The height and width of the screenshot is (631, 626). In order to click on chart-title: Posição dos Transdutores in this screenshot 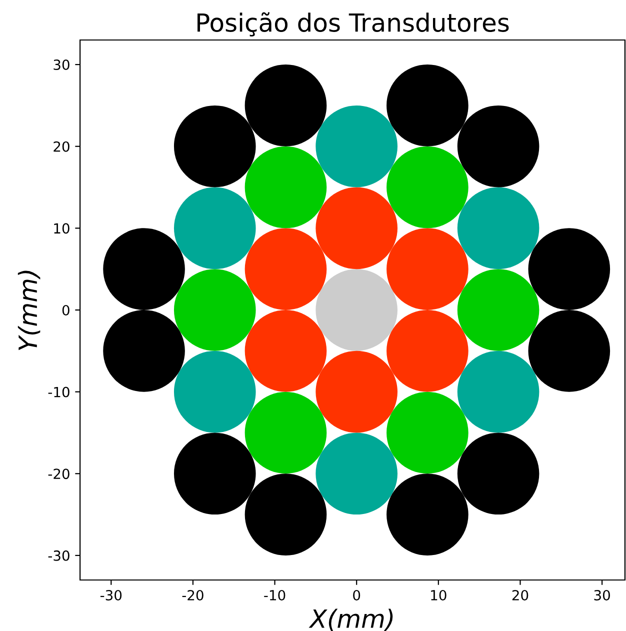, I will do `click(353, 24)`.